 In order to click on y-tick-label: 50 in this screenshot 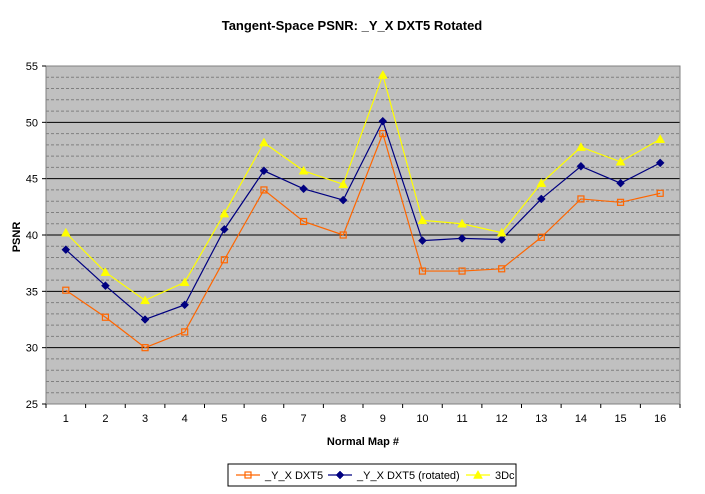, I will do `click(32, 123)`.